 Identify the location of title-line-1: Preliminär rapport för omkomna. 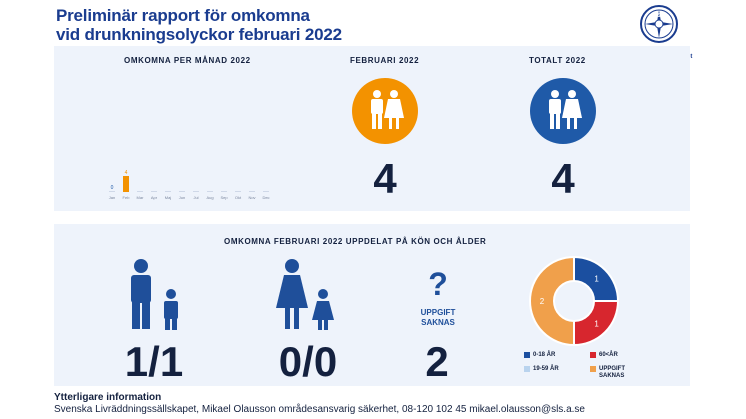
(183, 15).